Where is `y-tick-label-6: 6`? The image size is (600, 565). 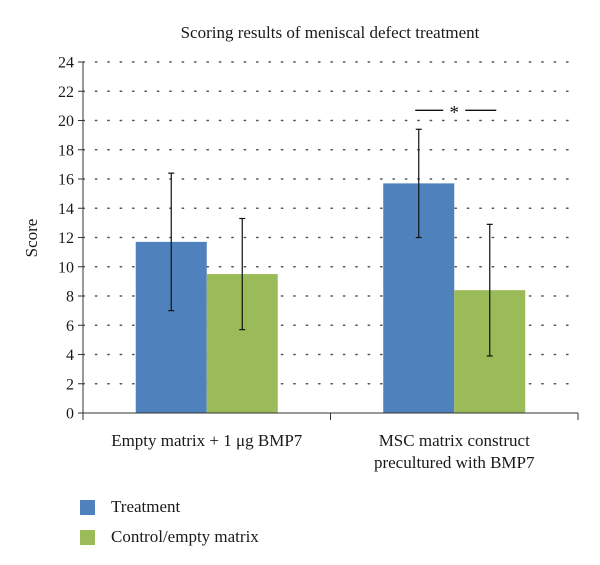 y-tick-label-6: 6 is located at coordinates (70, 326).